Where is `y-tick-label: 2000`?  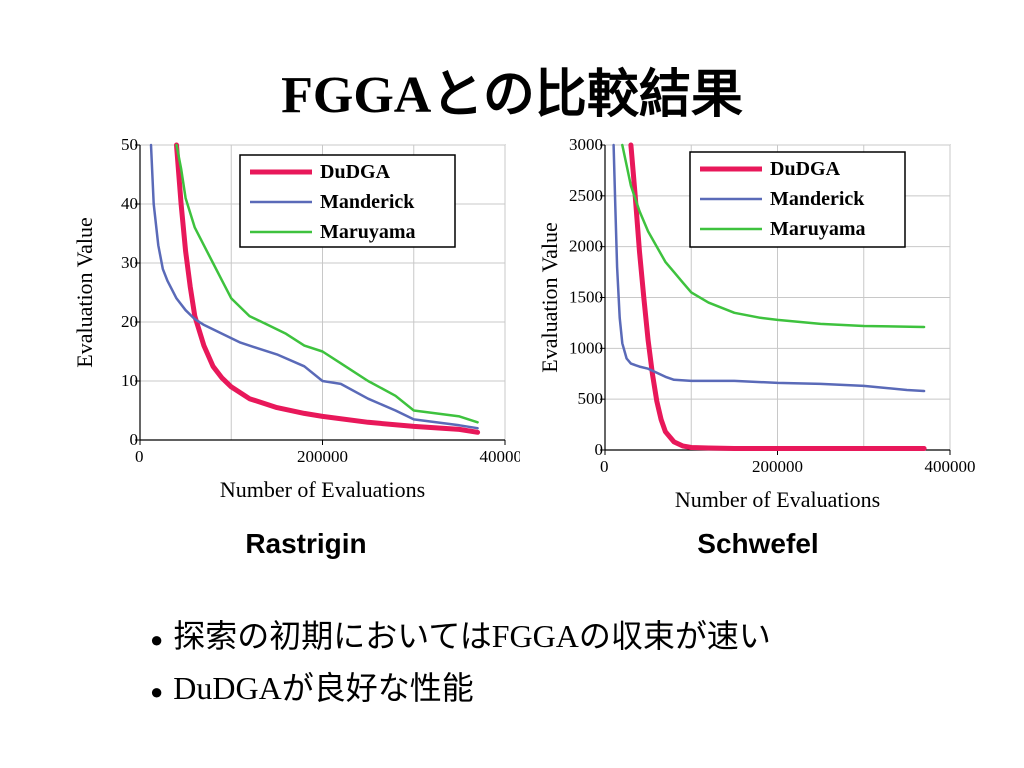 y-tick-label: 2000 is located at coordinates (586, 246).